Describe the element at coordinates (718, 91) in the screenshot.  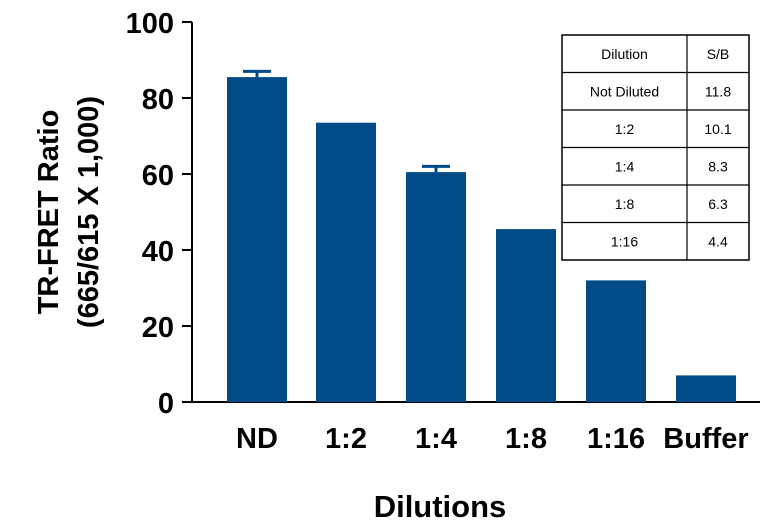
I see `table-cell: 11.8` at that location.